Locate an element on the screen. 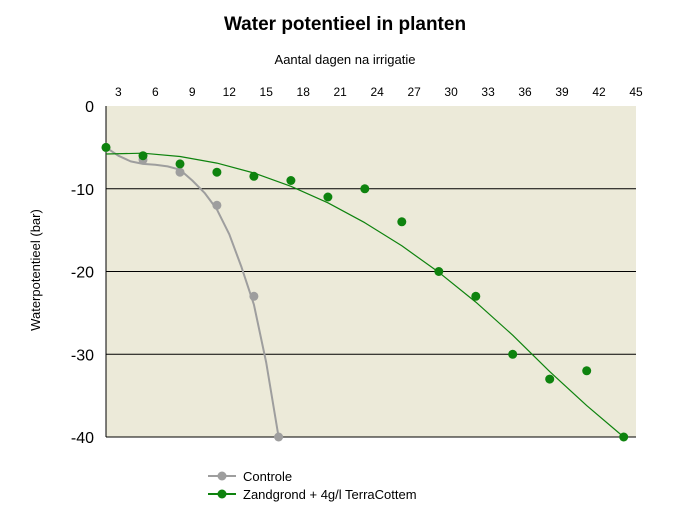 This screenshot has height=518, width=689. x-tick-label: 24 is located at coordinates (377, 92).